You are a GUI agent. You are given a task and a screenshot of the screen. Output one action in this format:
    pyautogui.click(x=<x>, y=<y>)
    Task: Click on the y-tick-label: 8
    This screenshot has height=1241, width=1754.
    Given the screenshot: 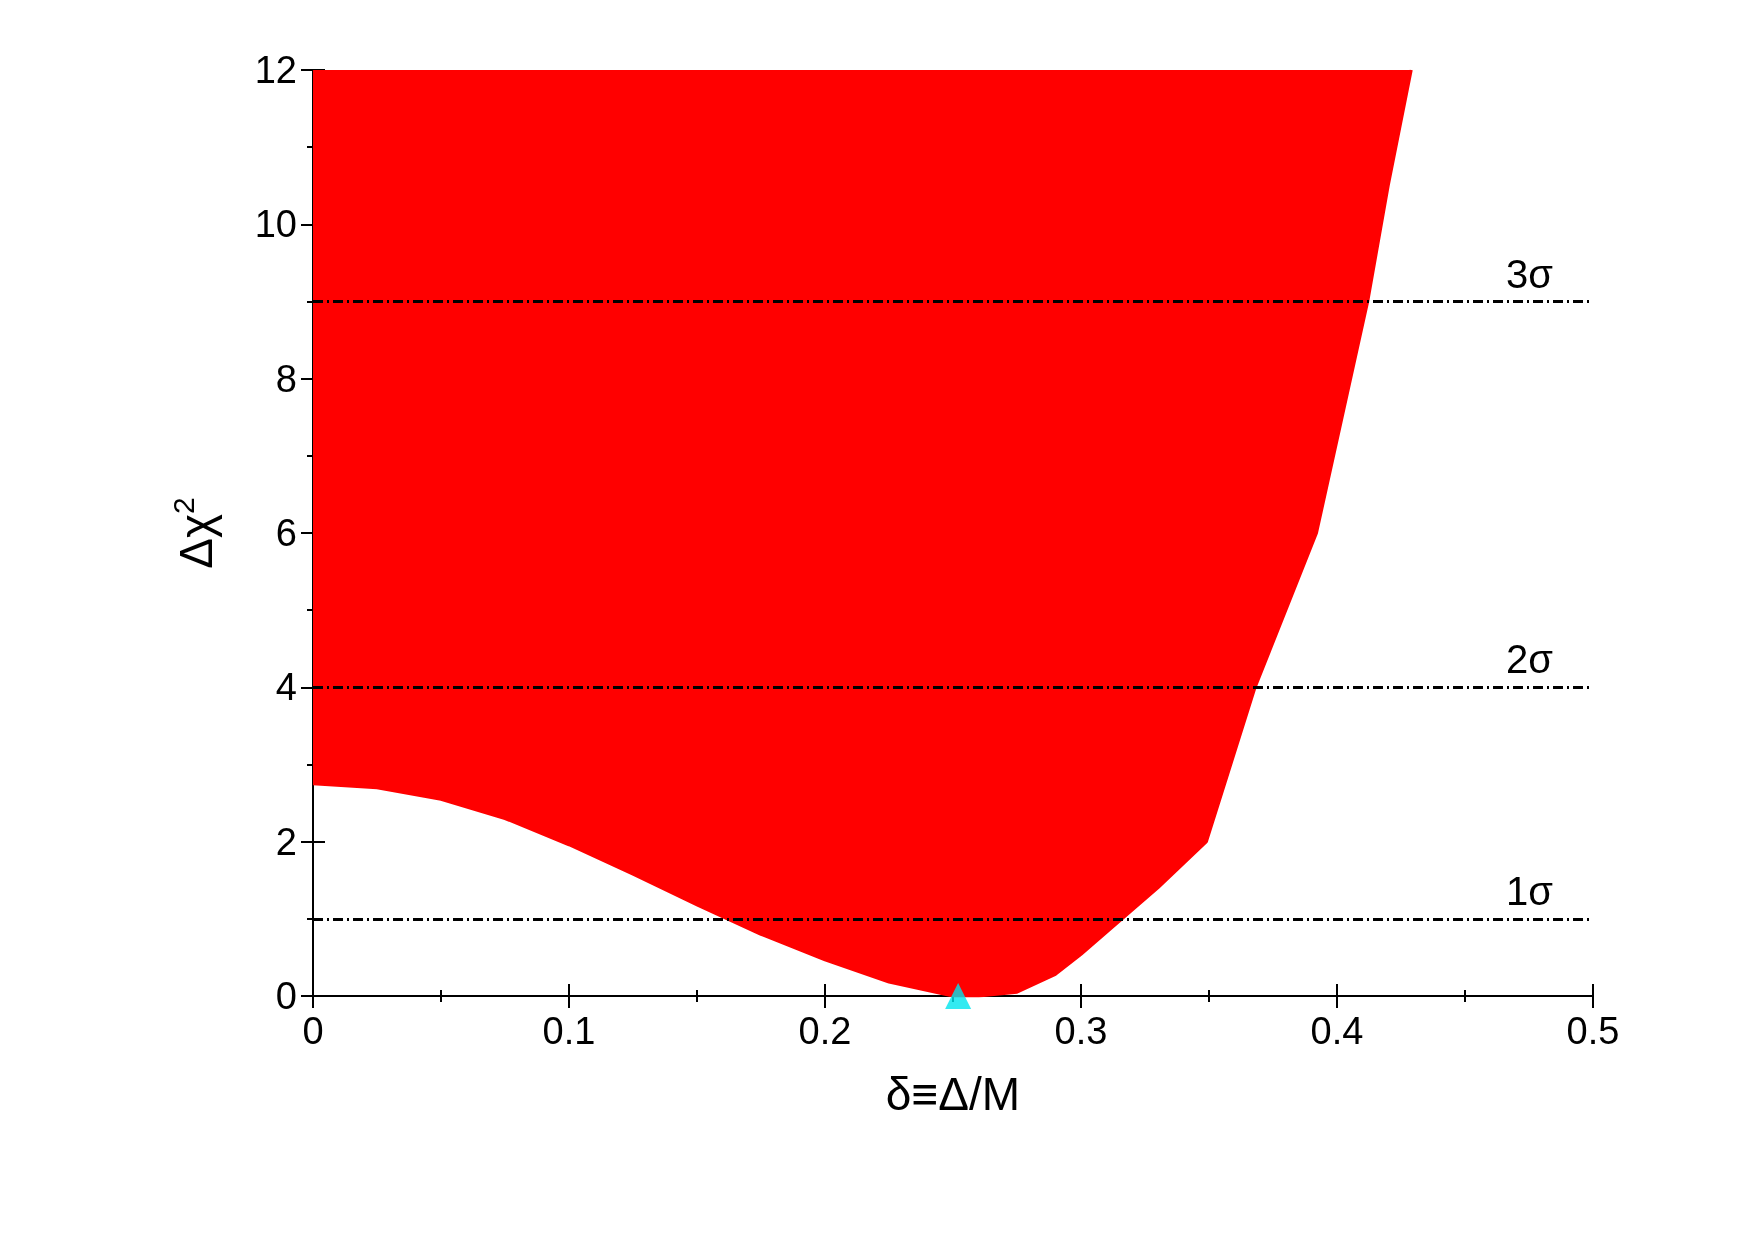 What is the action you would take?
    pyautogui.click(x=286, y=378)
    